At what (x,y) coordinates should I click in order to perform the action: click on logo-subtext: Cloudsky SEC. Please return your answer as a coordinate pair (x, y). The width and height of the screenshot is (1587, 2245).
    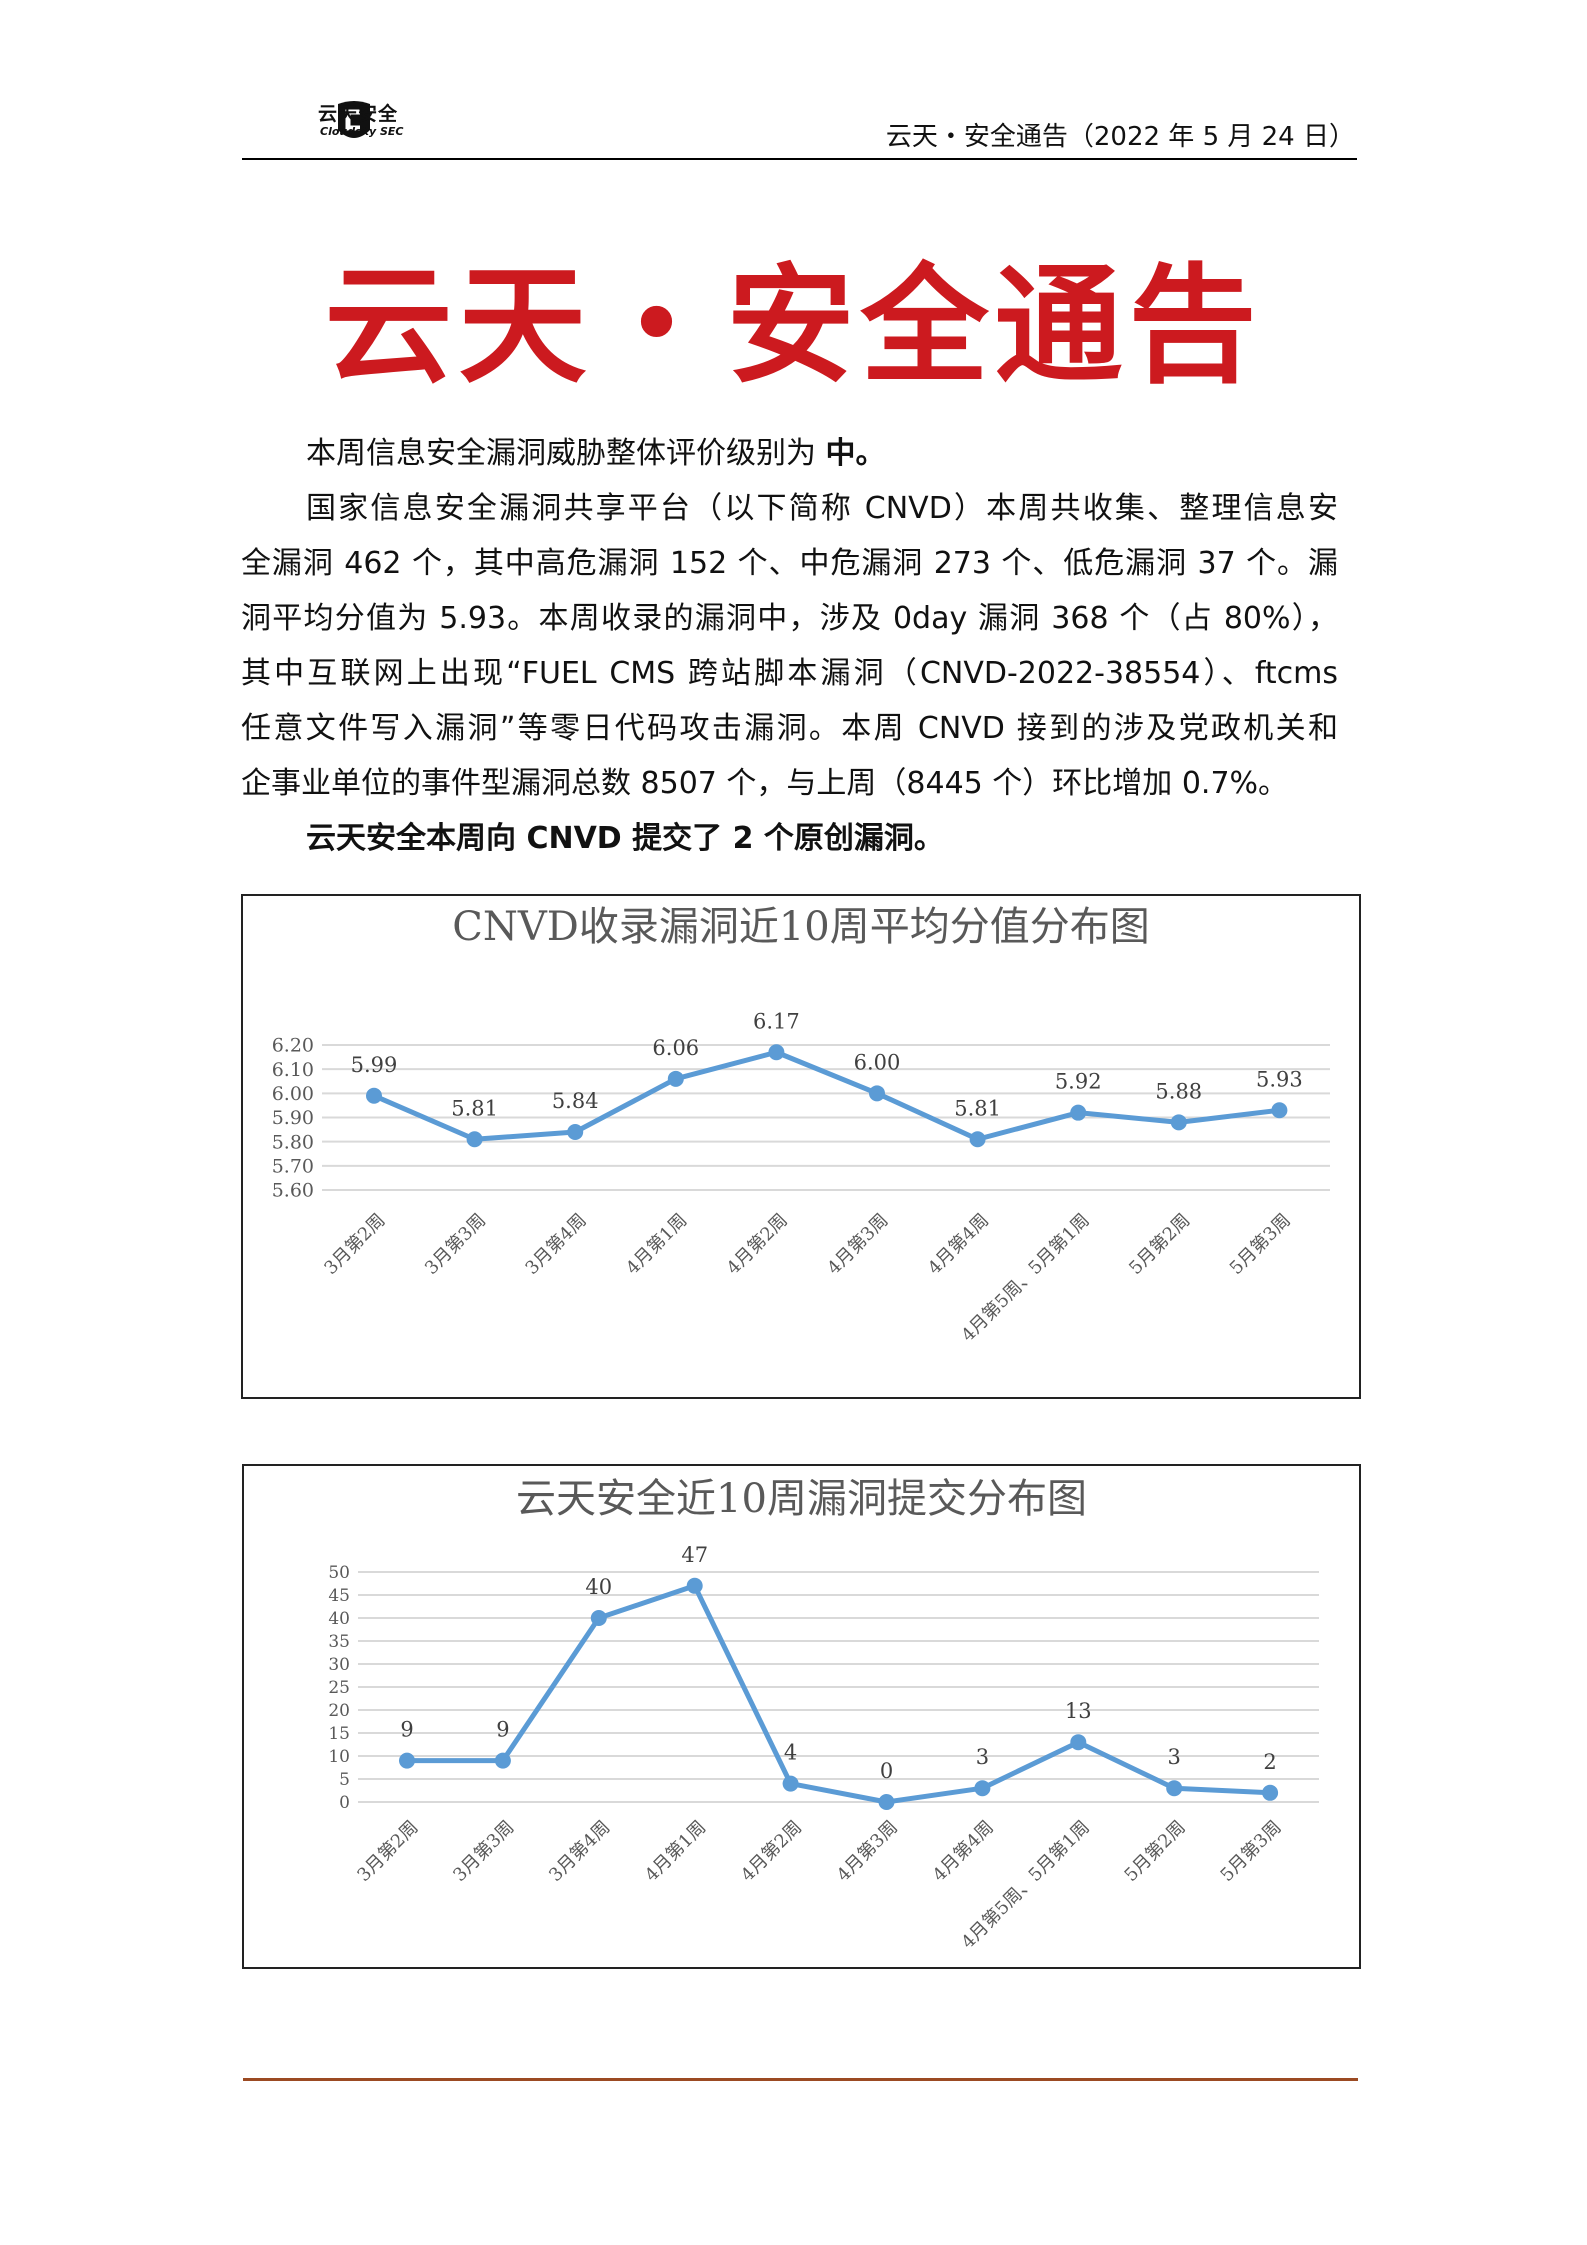
    Looking at the image, I should click on (362, 131).